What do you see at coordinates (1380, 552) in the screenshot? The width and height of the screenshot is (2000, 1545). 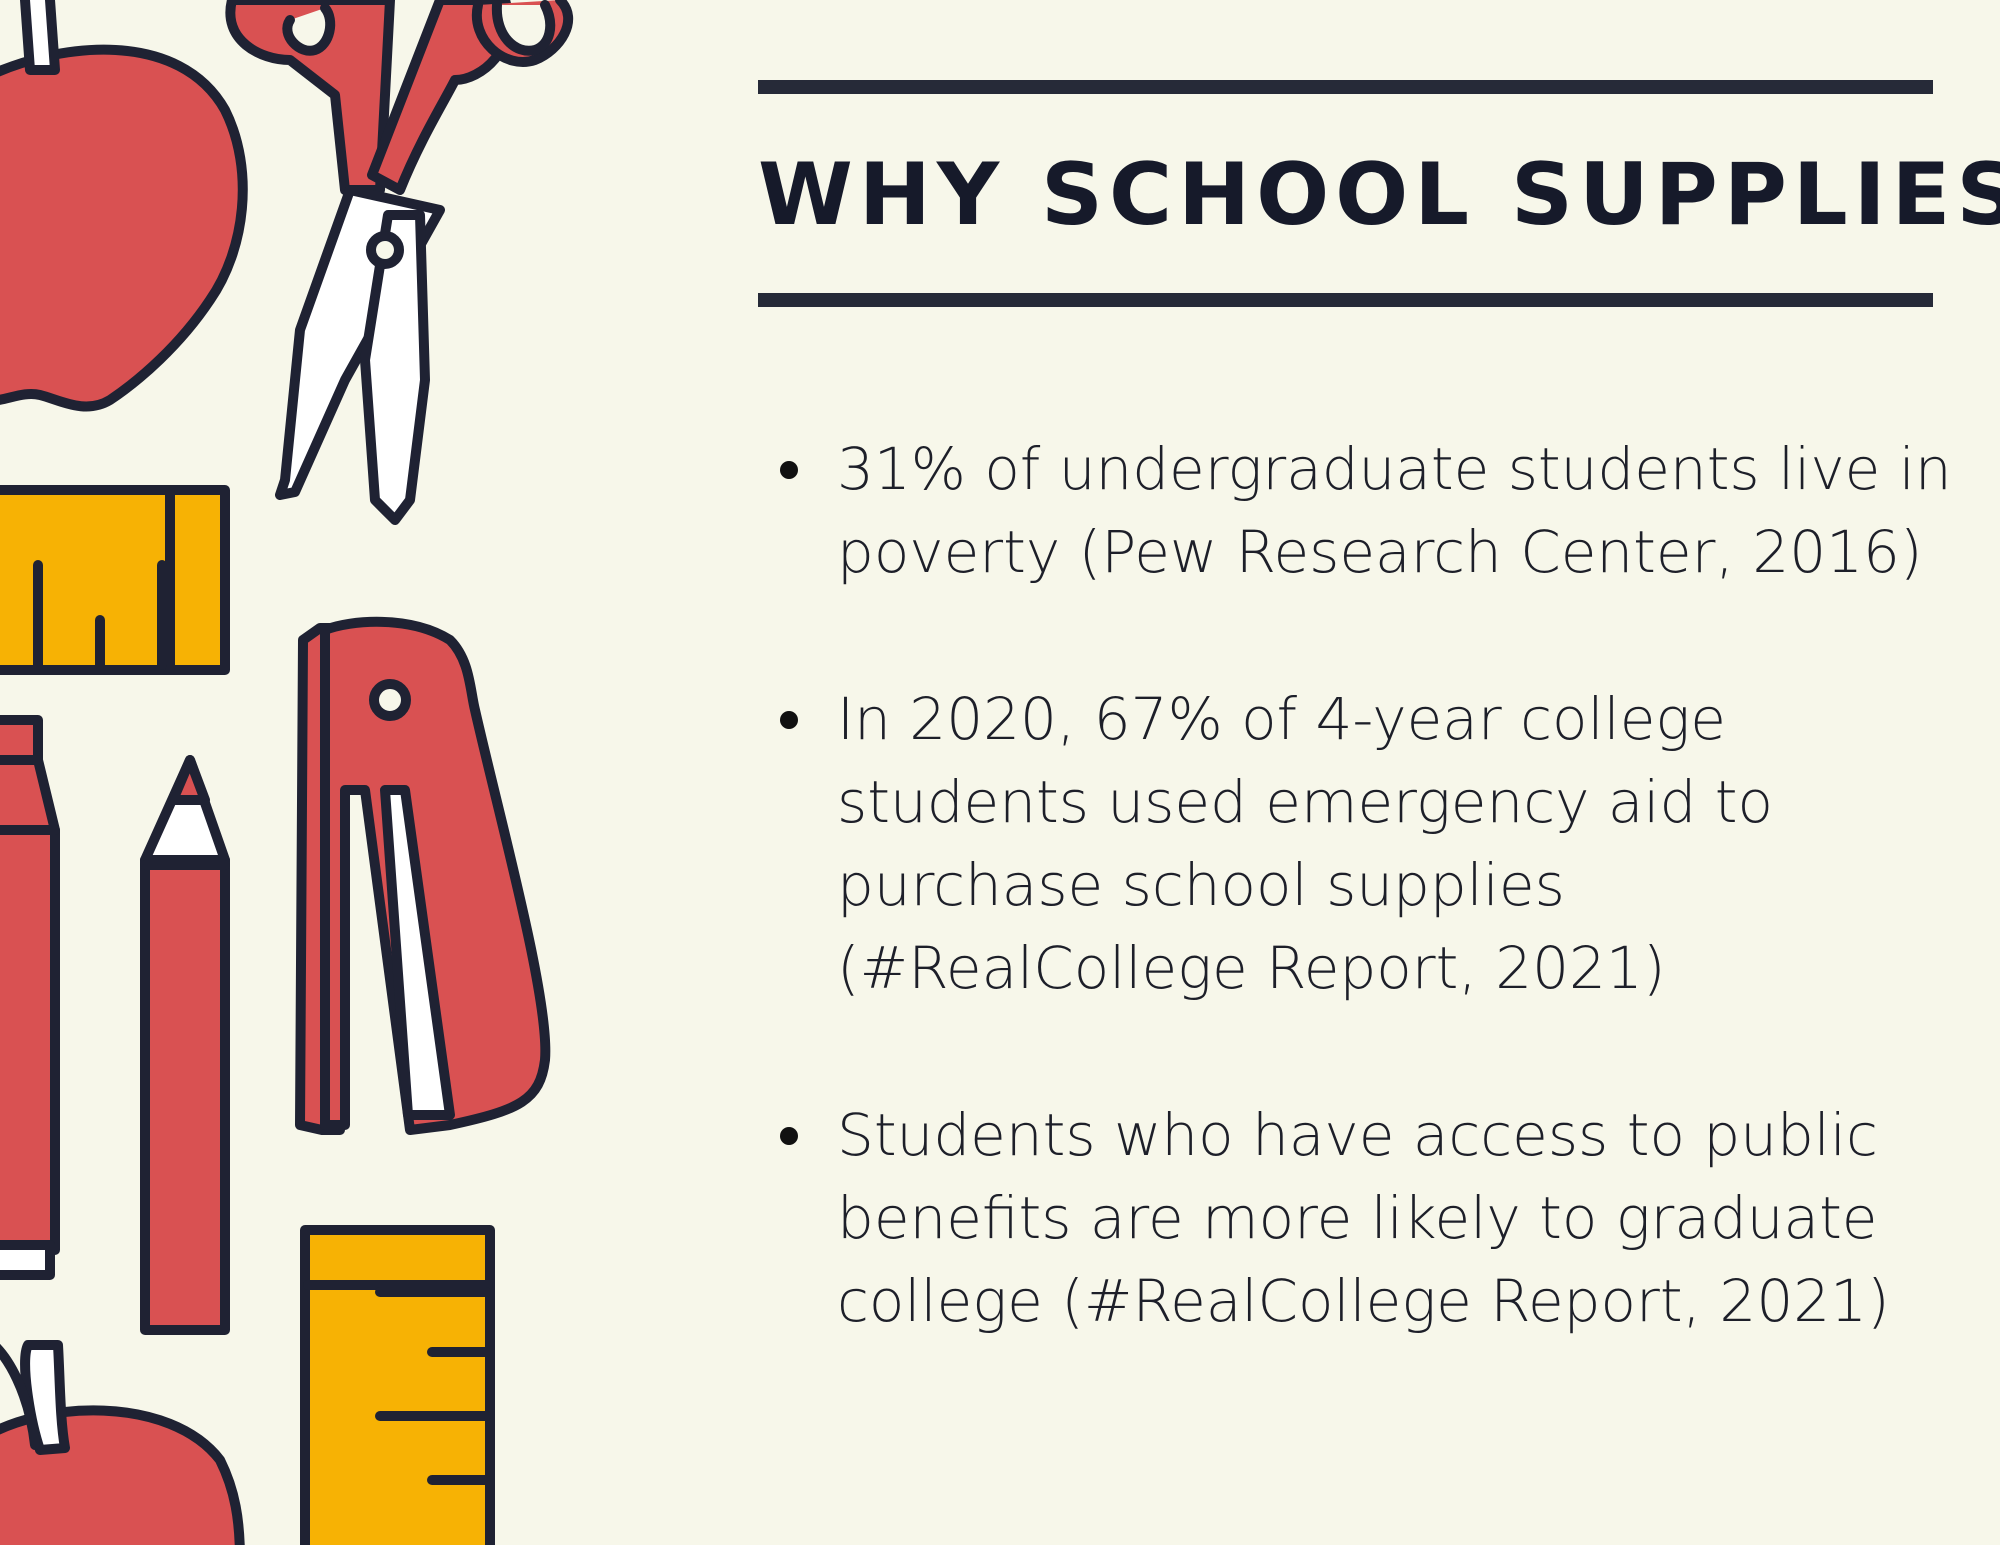 I see `bullet-text-line: poverty (Pew Research Center, 2016)` at bounding box center [1380, 552].